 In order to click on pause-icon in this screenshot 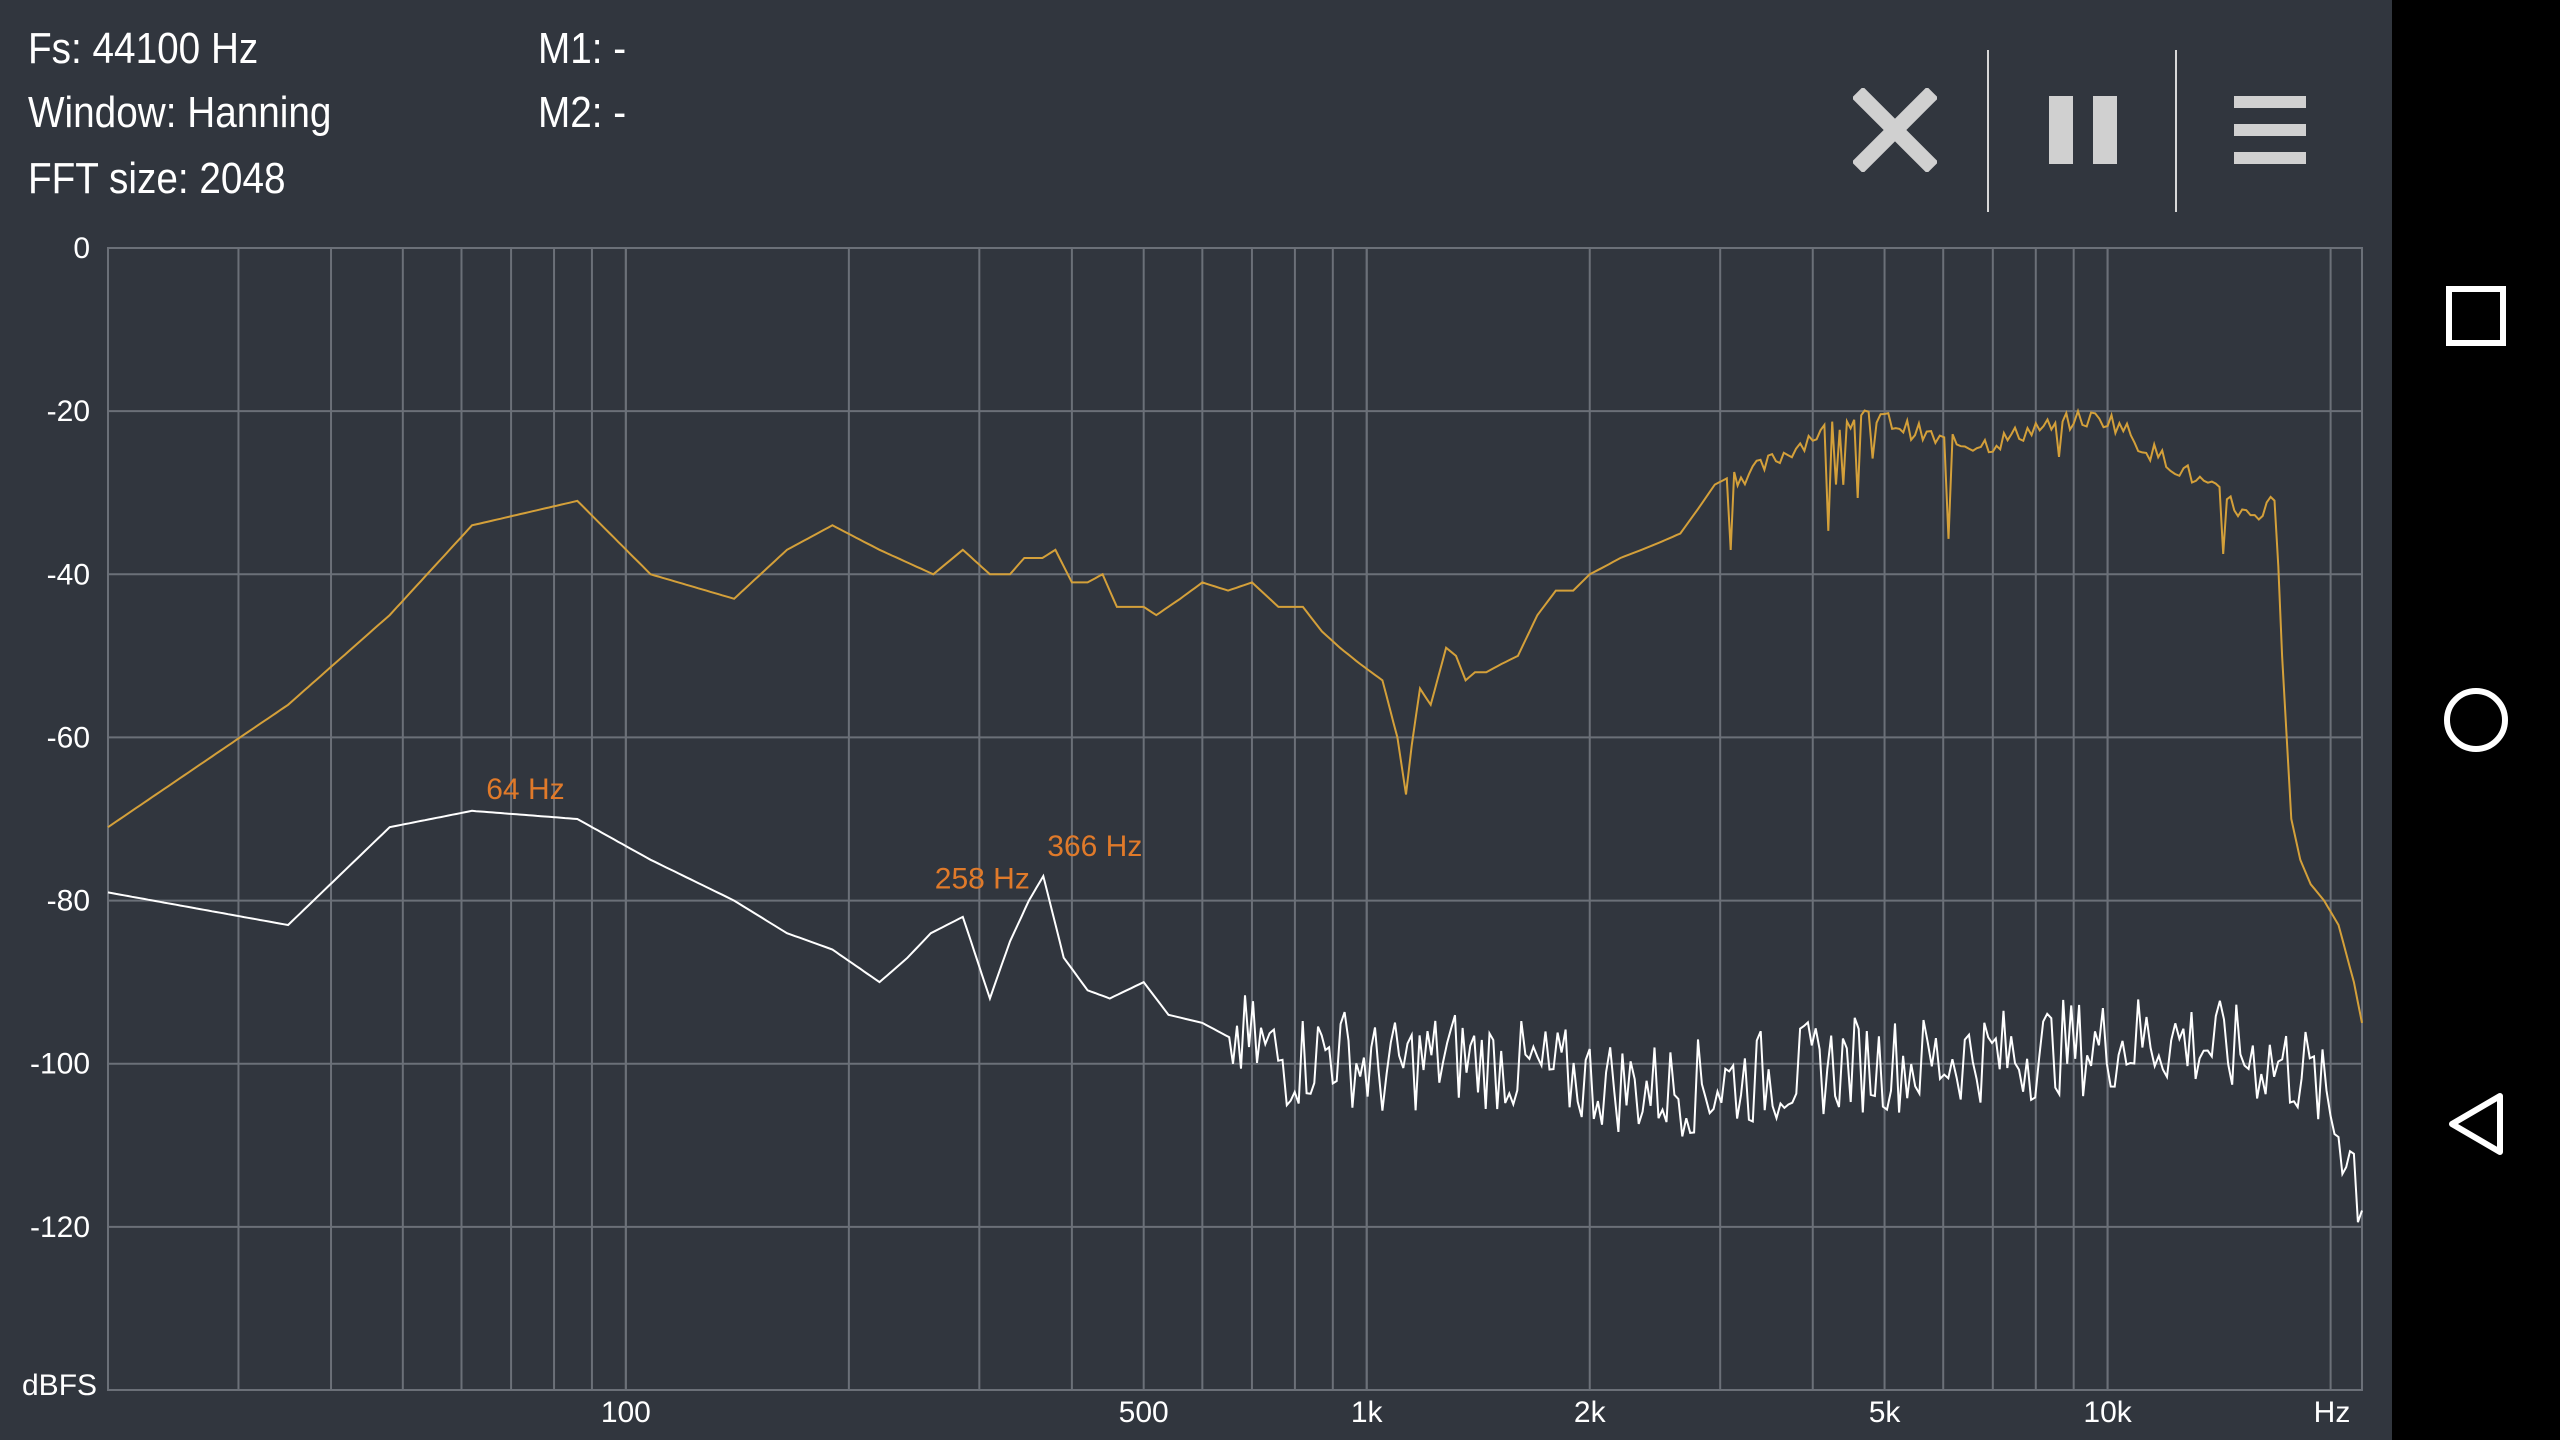, I will do `click(2083, 130)`.